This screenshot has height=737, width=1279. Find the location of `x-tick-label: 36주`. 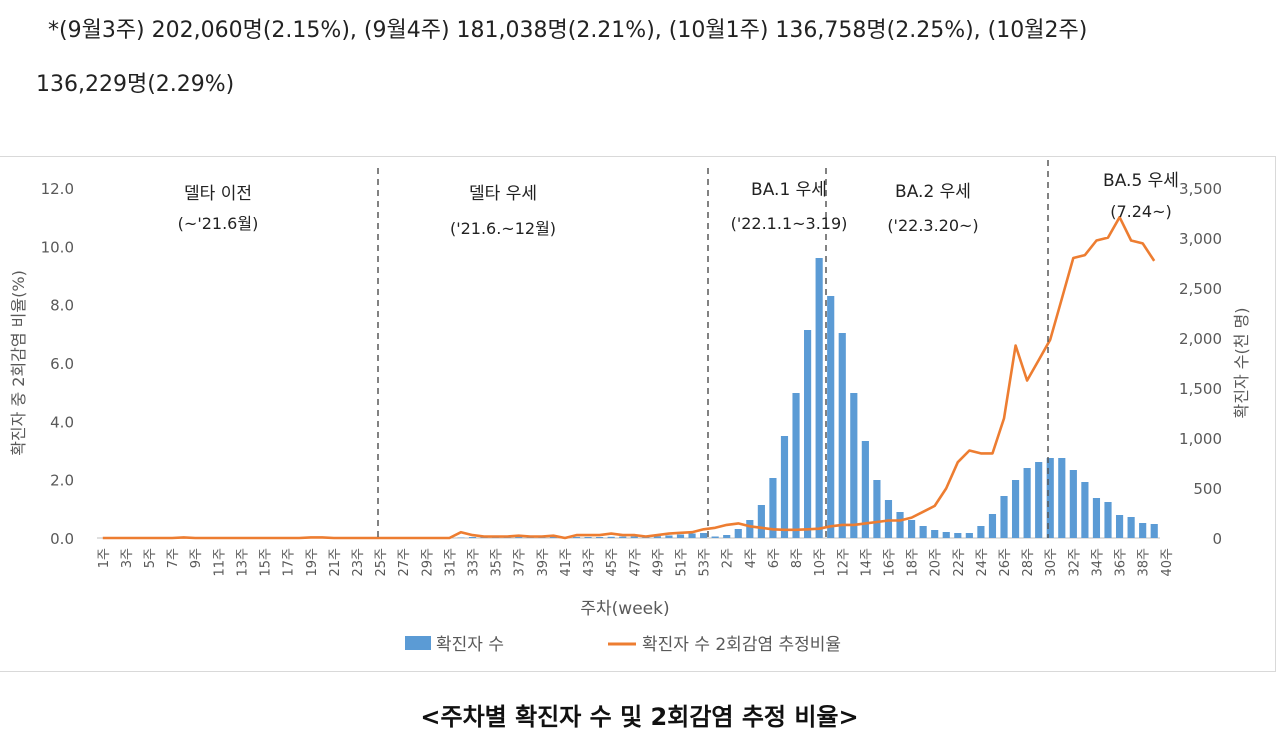

x-tick-label: 36주 is located at coordinates (1121, 562).